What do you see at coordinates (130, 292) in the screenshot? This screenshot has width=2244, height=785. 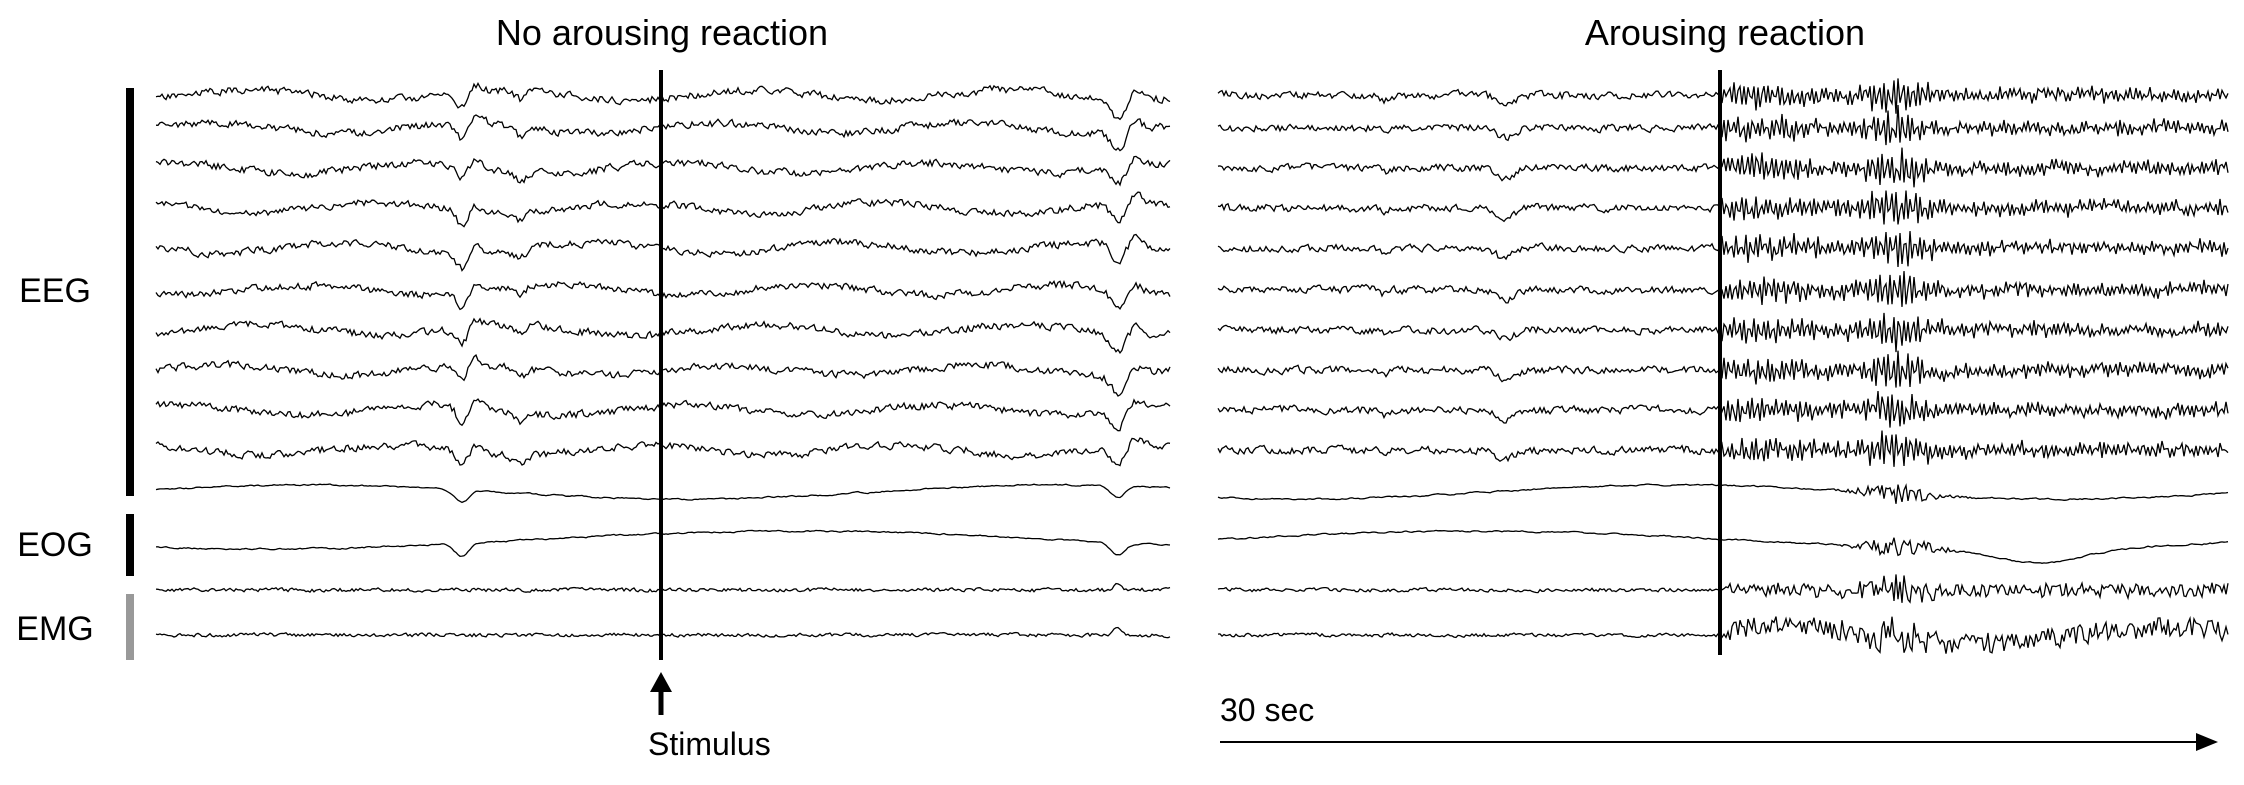 I see `eeg-group-bar` at bounding box center [130, 292].